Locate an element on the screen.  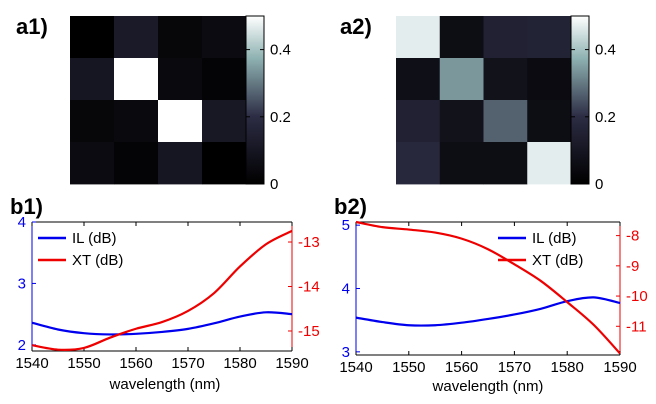
heatmap-a1 is located at coordinates (158, 100).